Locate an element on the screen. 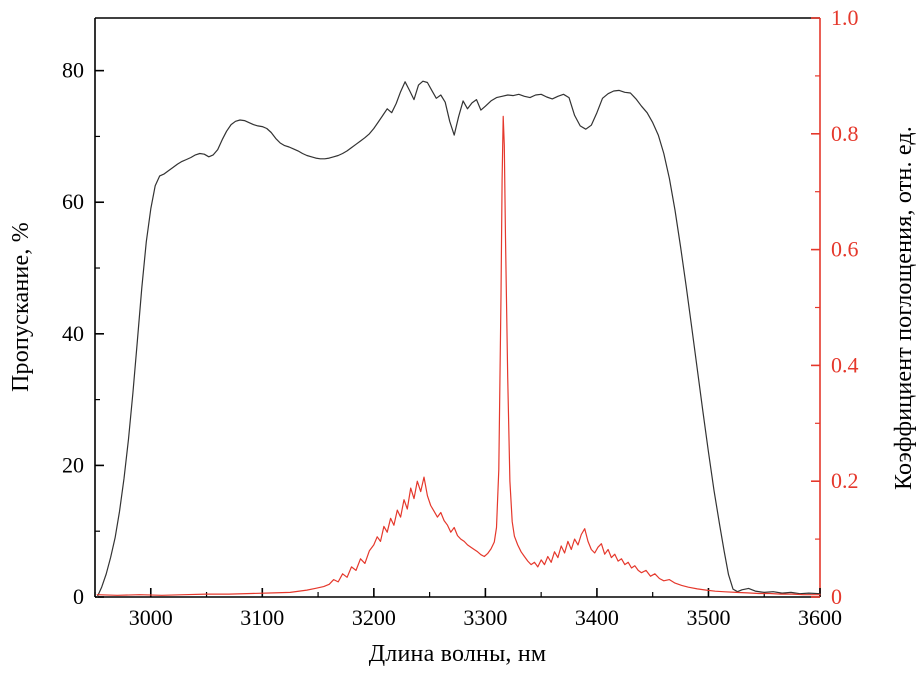 The image size is (920, 694). svg-text: 3400 is located at coordinates (597, 617).